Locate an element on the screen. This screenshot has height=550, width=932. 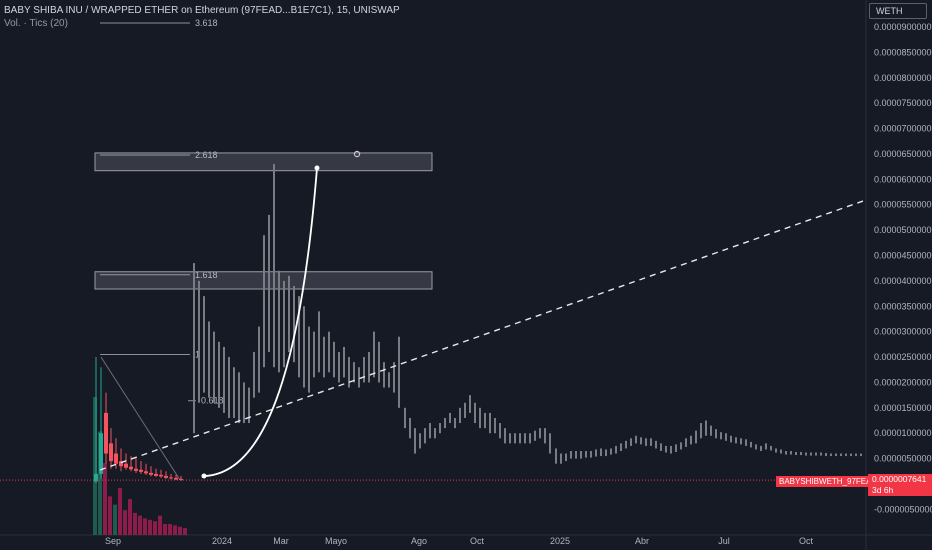
time-tick-label: Jul is located at coordinates (724, 541).